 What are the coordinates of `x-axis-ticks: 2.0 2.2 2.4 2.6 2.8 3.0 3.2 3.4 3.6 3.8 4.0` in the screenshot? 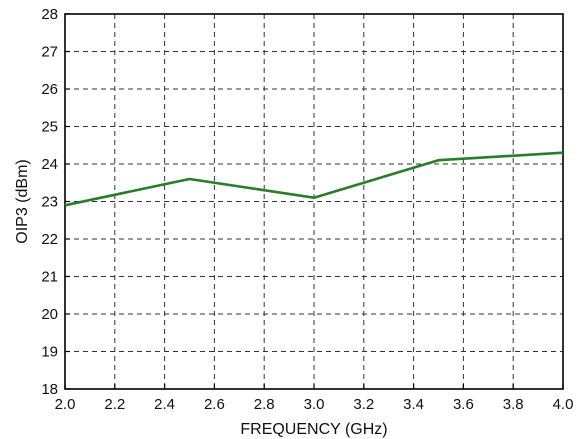 It's located at (314, 398).